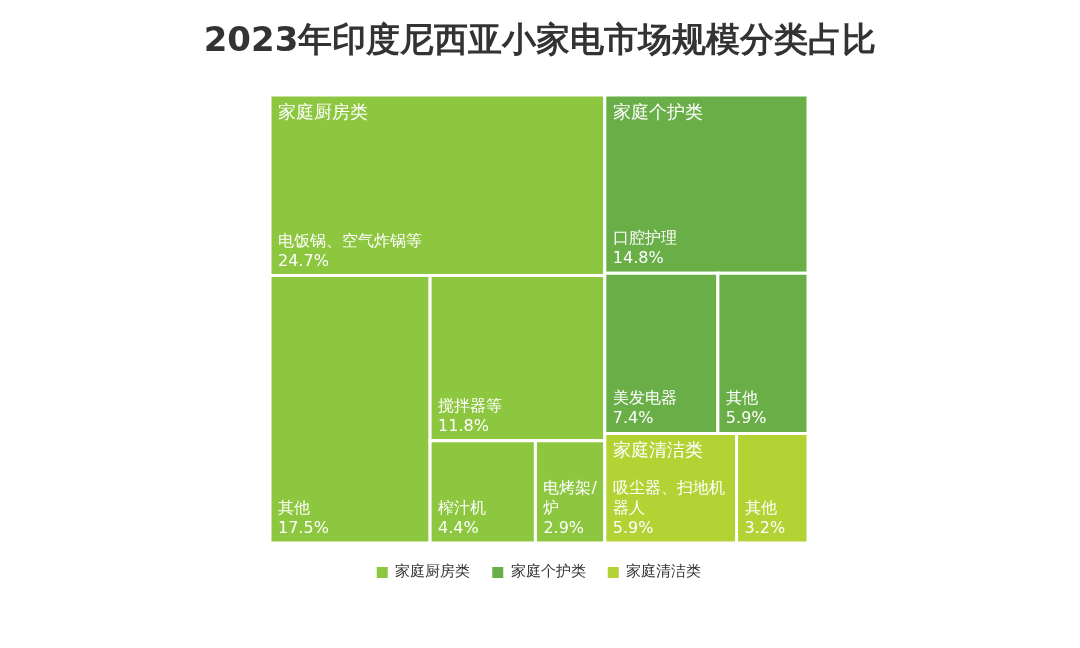 This screenshot has height=648, width=1080. I want to click on category-label: 美发电器, so click(644, 398).